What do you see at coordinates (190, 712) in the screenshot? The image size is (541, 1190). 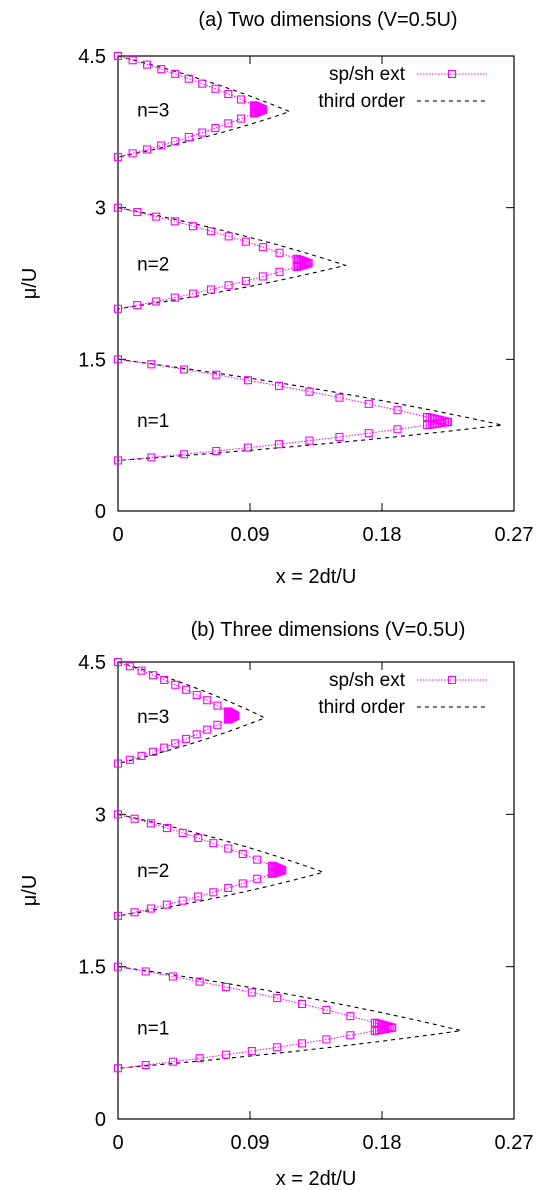 I see `lobe-3: n=3` at bounding box center [190, 712].